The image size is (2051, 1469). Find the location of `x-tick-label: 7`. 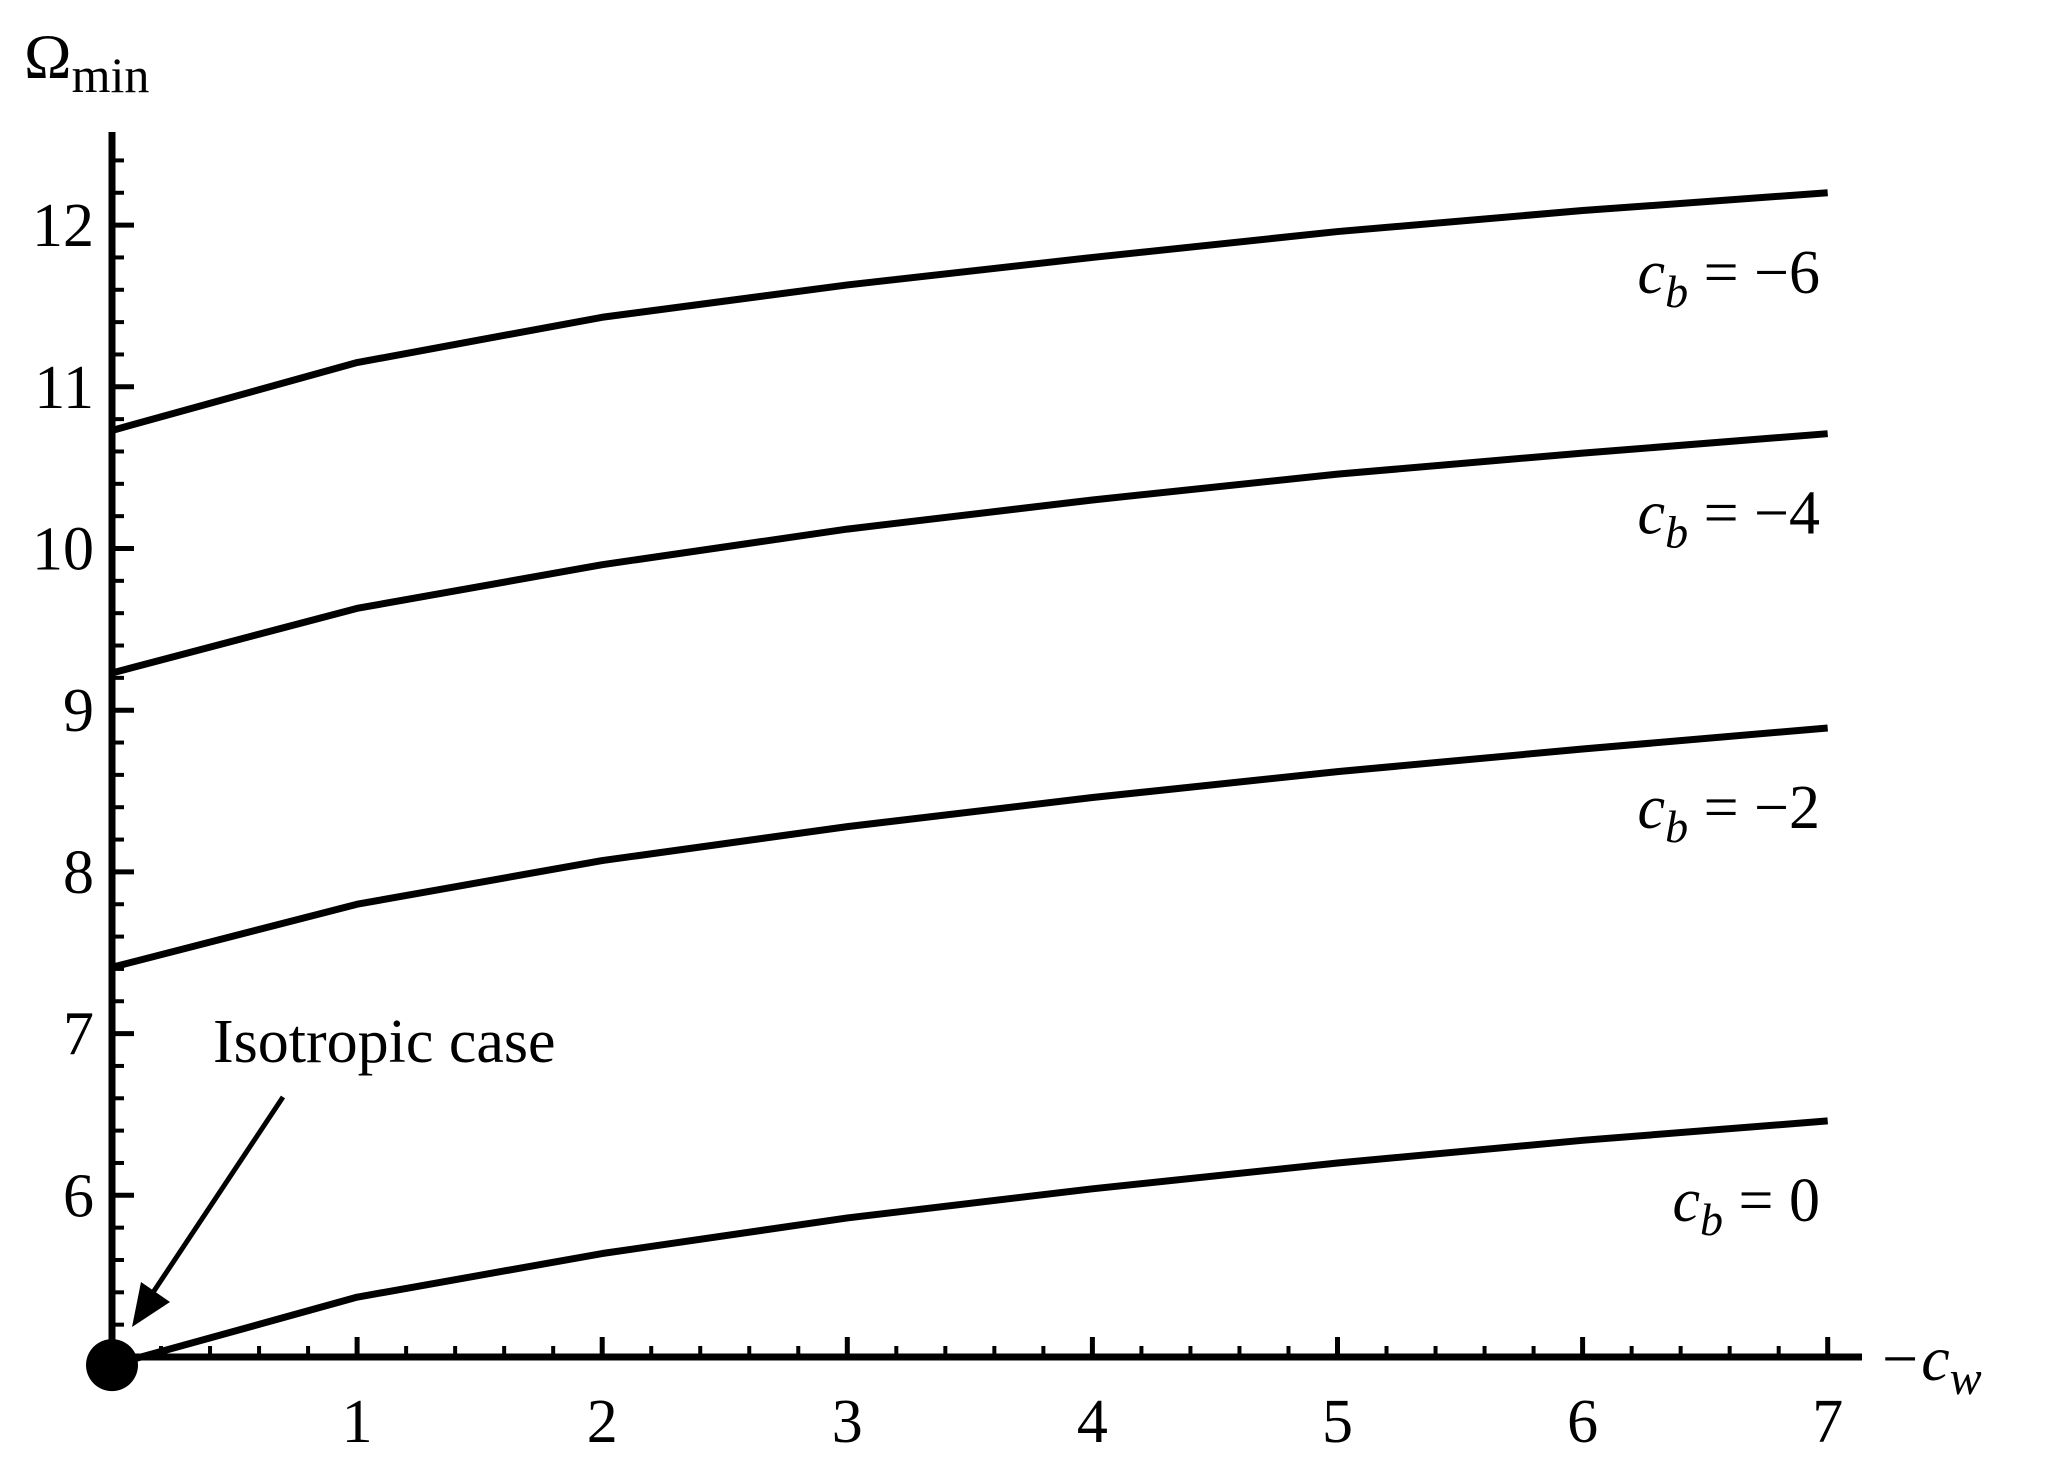

x-tick-label: 7 is located at coordinates (1827, 1422).